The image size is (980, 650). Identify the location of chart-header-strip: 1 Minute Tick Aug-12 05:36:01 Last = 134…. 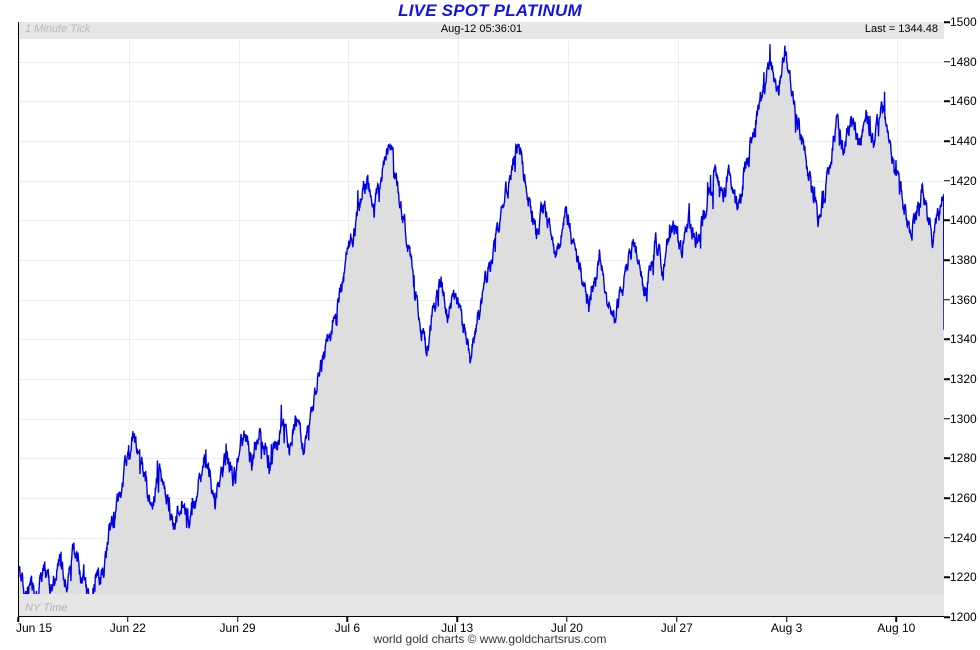
(481, 30).